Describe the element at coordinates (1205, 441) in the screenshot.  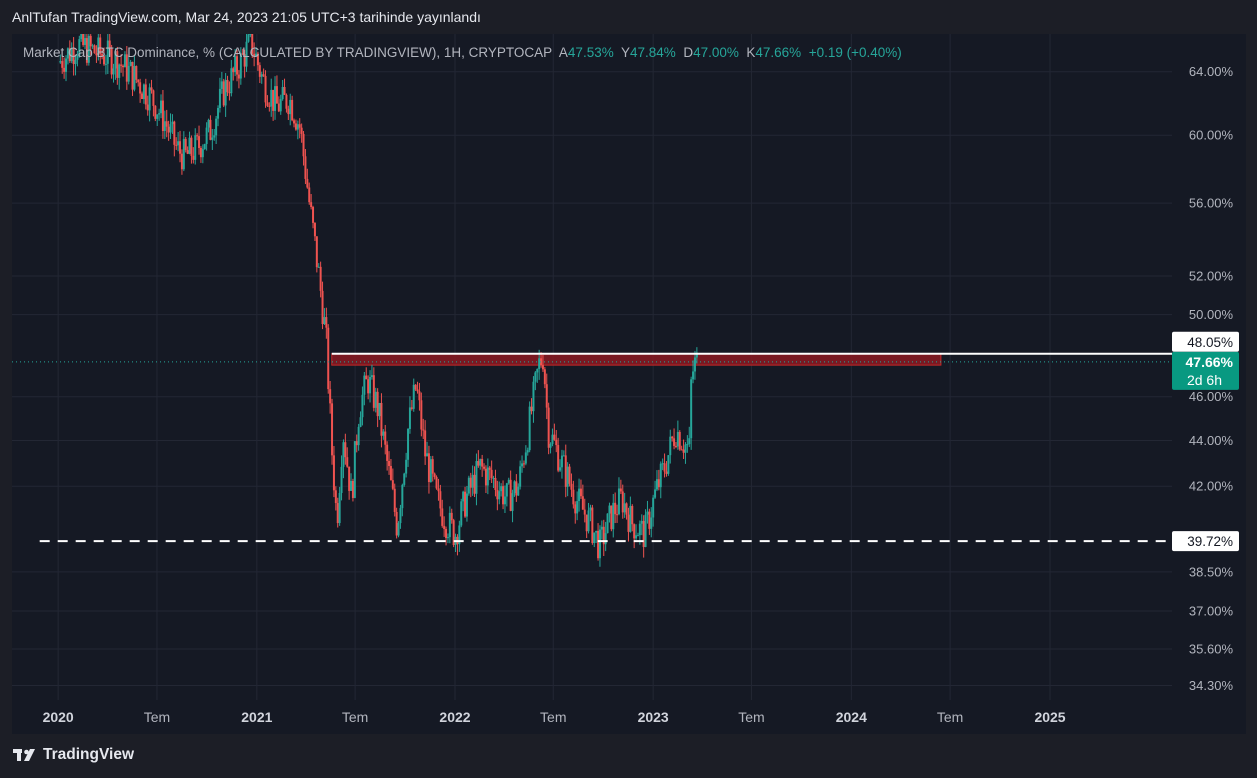
I see `price-badges: 48.05% 47.66% 2d 6h 39.72%` at that location.